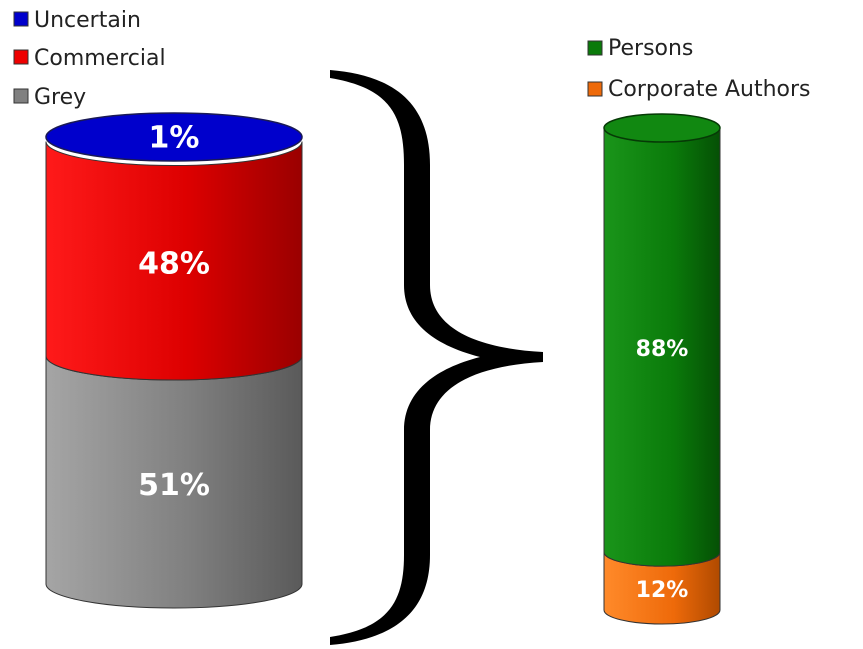  Describe the element at coordinates (595, 48) in the screenshot. I see `legend-swatch-persons` at that location.